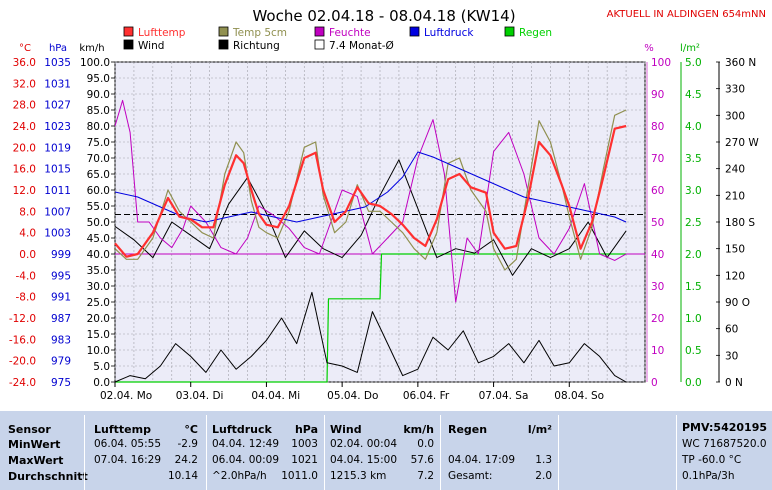 The image size is (772, 490). I want to click on wind-tick-label: 70.0, so click(98, 159).